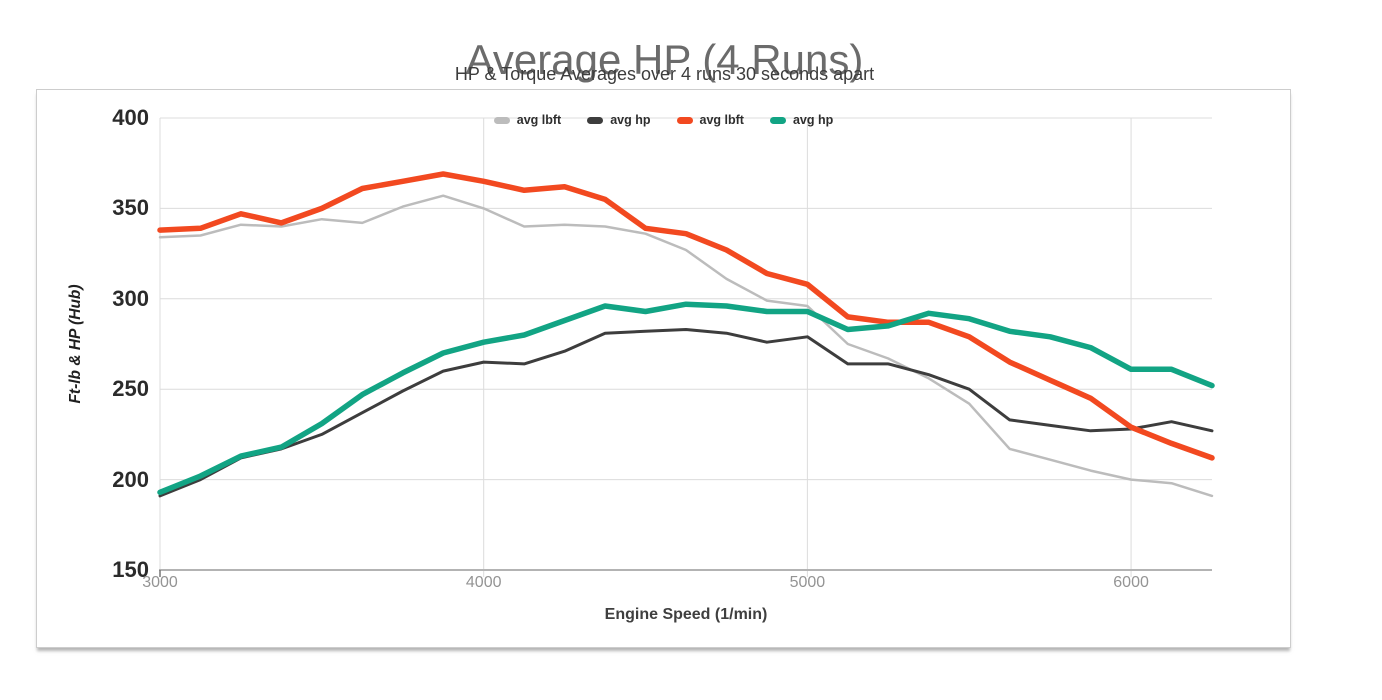  Describe the element at coordinates (807, 582) in the screenshot. I see `x-tick-label-5000: 5000` at that location.